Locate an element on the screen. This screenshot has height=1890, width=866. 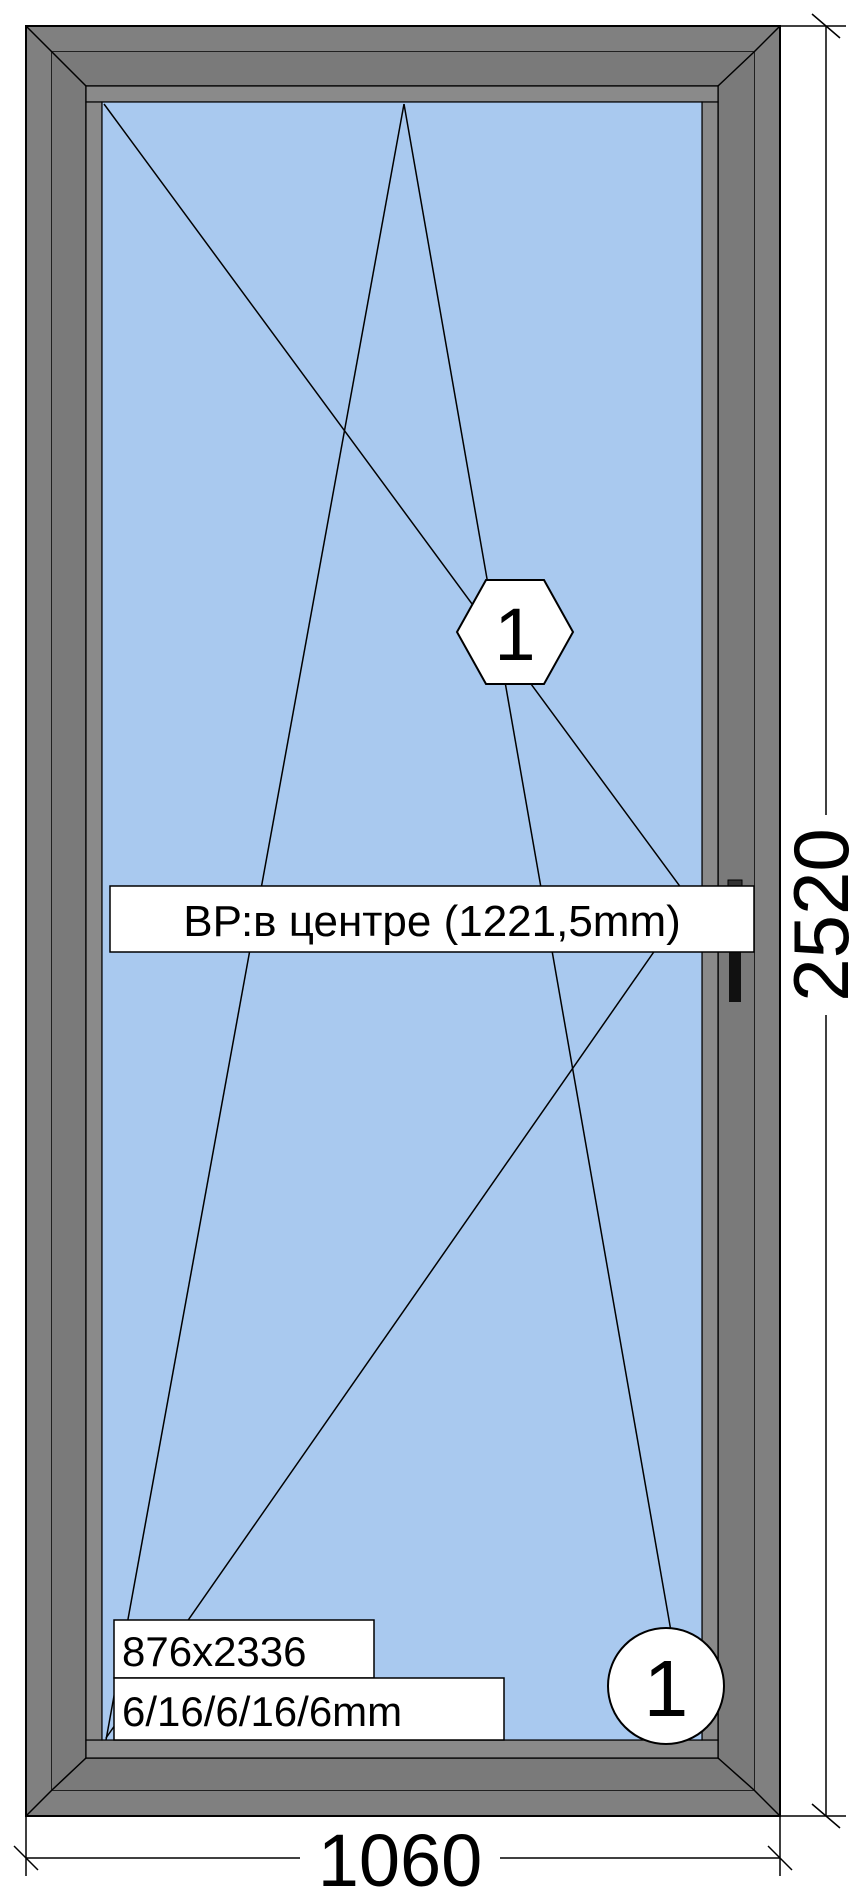
glass-formula-label: 6/16/6/16/6mm is located at coordinates (309, 1709).